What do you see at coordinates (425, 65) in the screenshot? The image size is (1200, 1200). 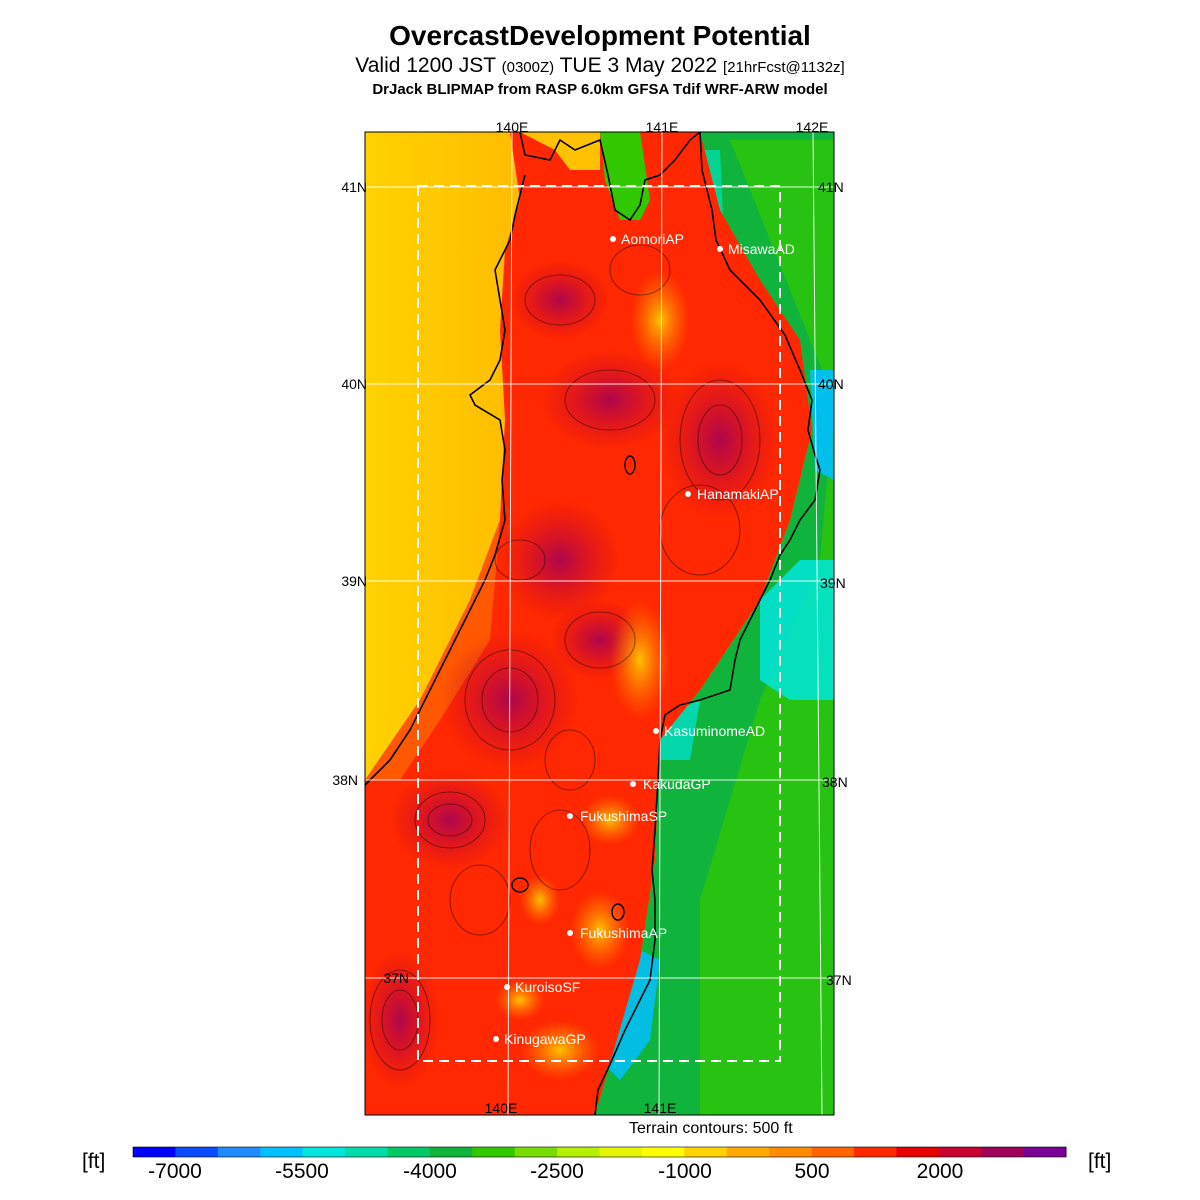 I see `valid-main: Valid 1200 JST` at bounding box center [425, 65].